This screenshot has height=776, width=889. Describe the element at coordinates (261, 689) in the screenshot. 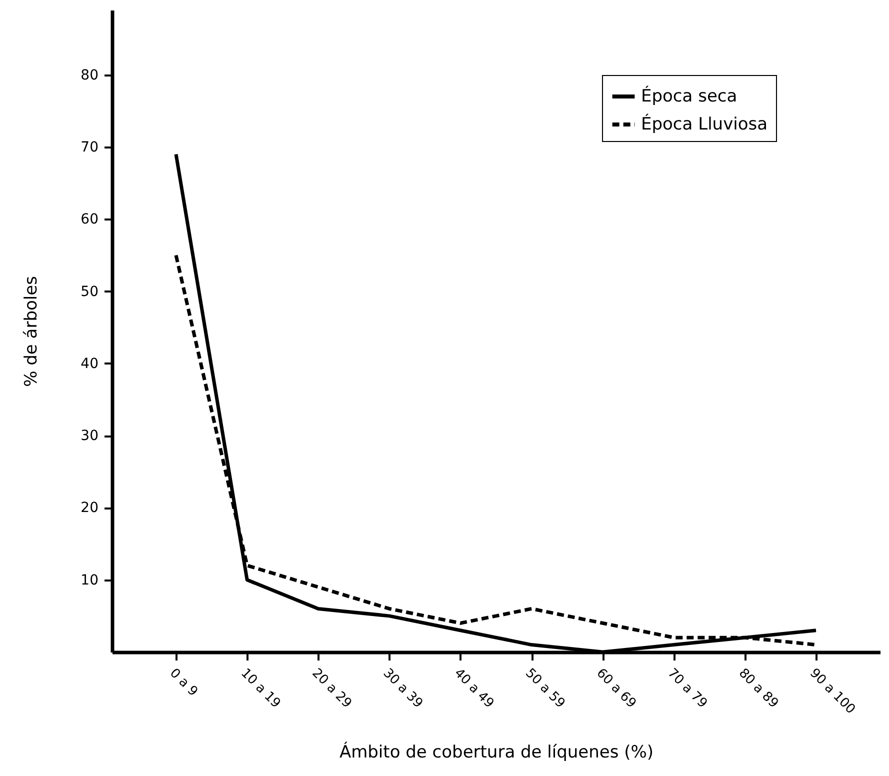

I see `x-tick-label: 10 a 19` at that location.